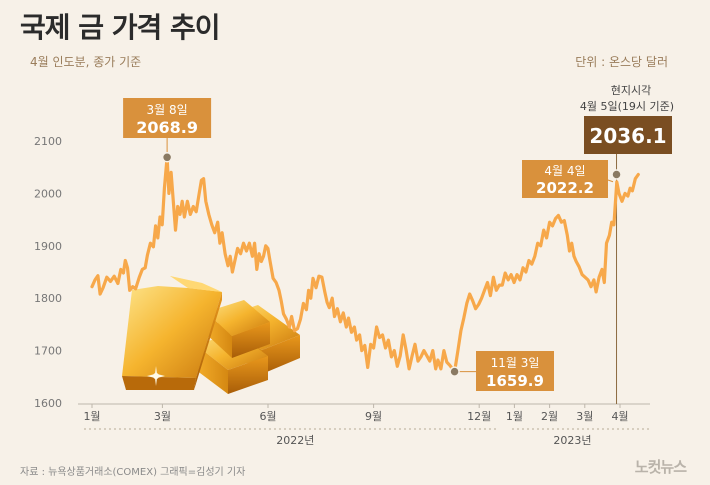 This screenshot has height=485, width=710. I want to click on peak-point, so click(167, 157).